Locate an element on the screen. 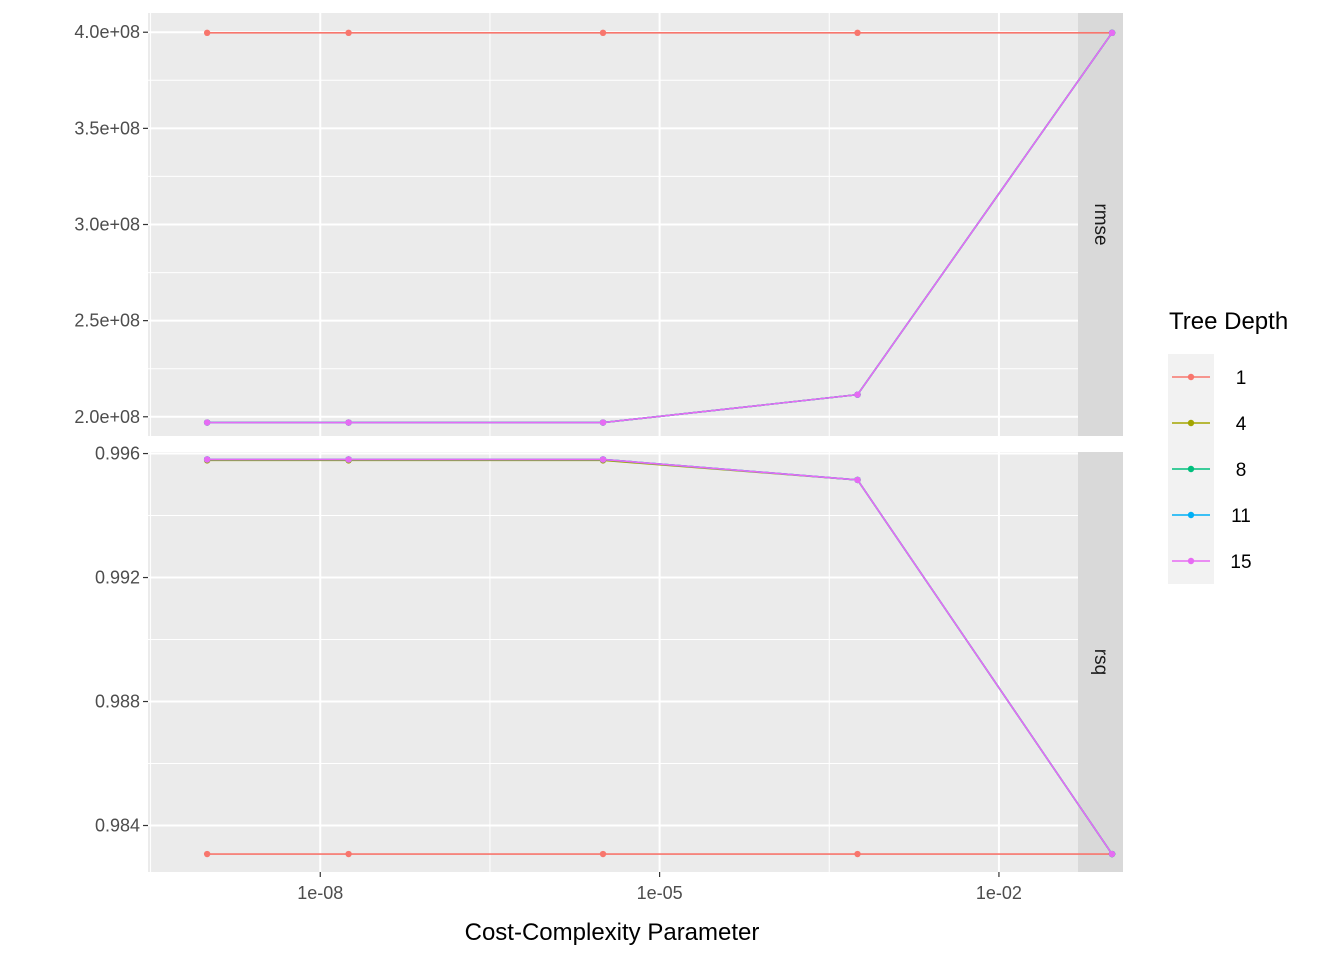 Image resolution: width=1344 pixels, height=960 pixels. facet-strip-label: rsq is located at coordinates (1100, 662).